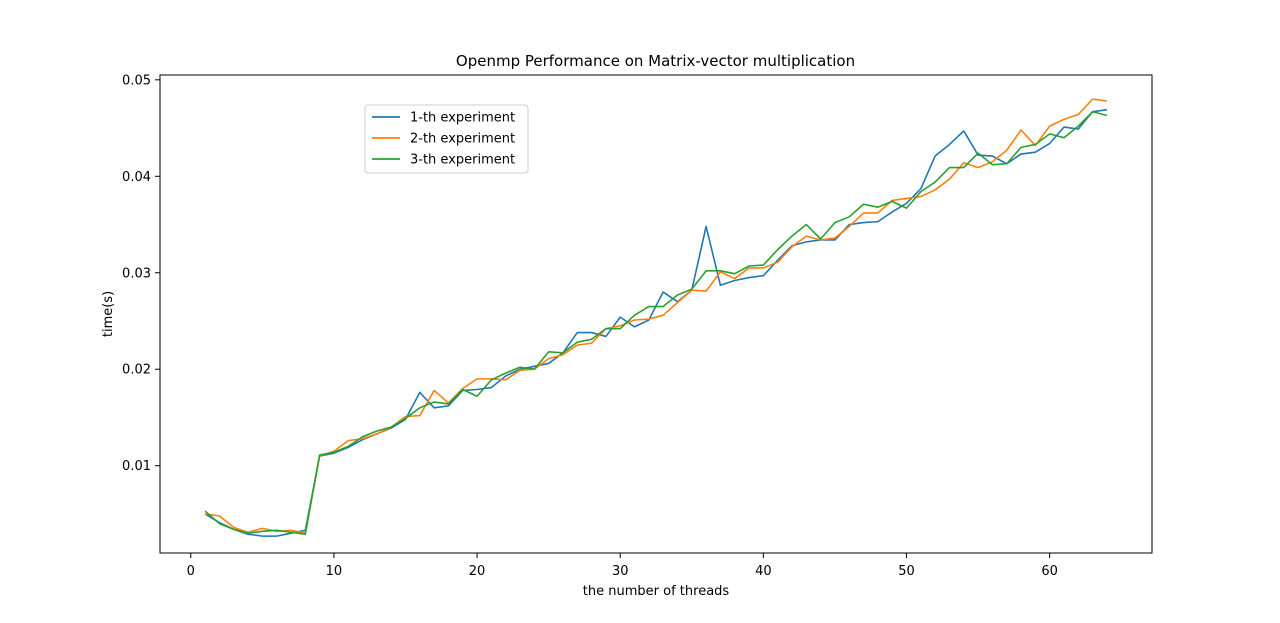 This screenshot has height=623, width=1280. I want to click on y-tick-label: 0.02, so click(136, 370).